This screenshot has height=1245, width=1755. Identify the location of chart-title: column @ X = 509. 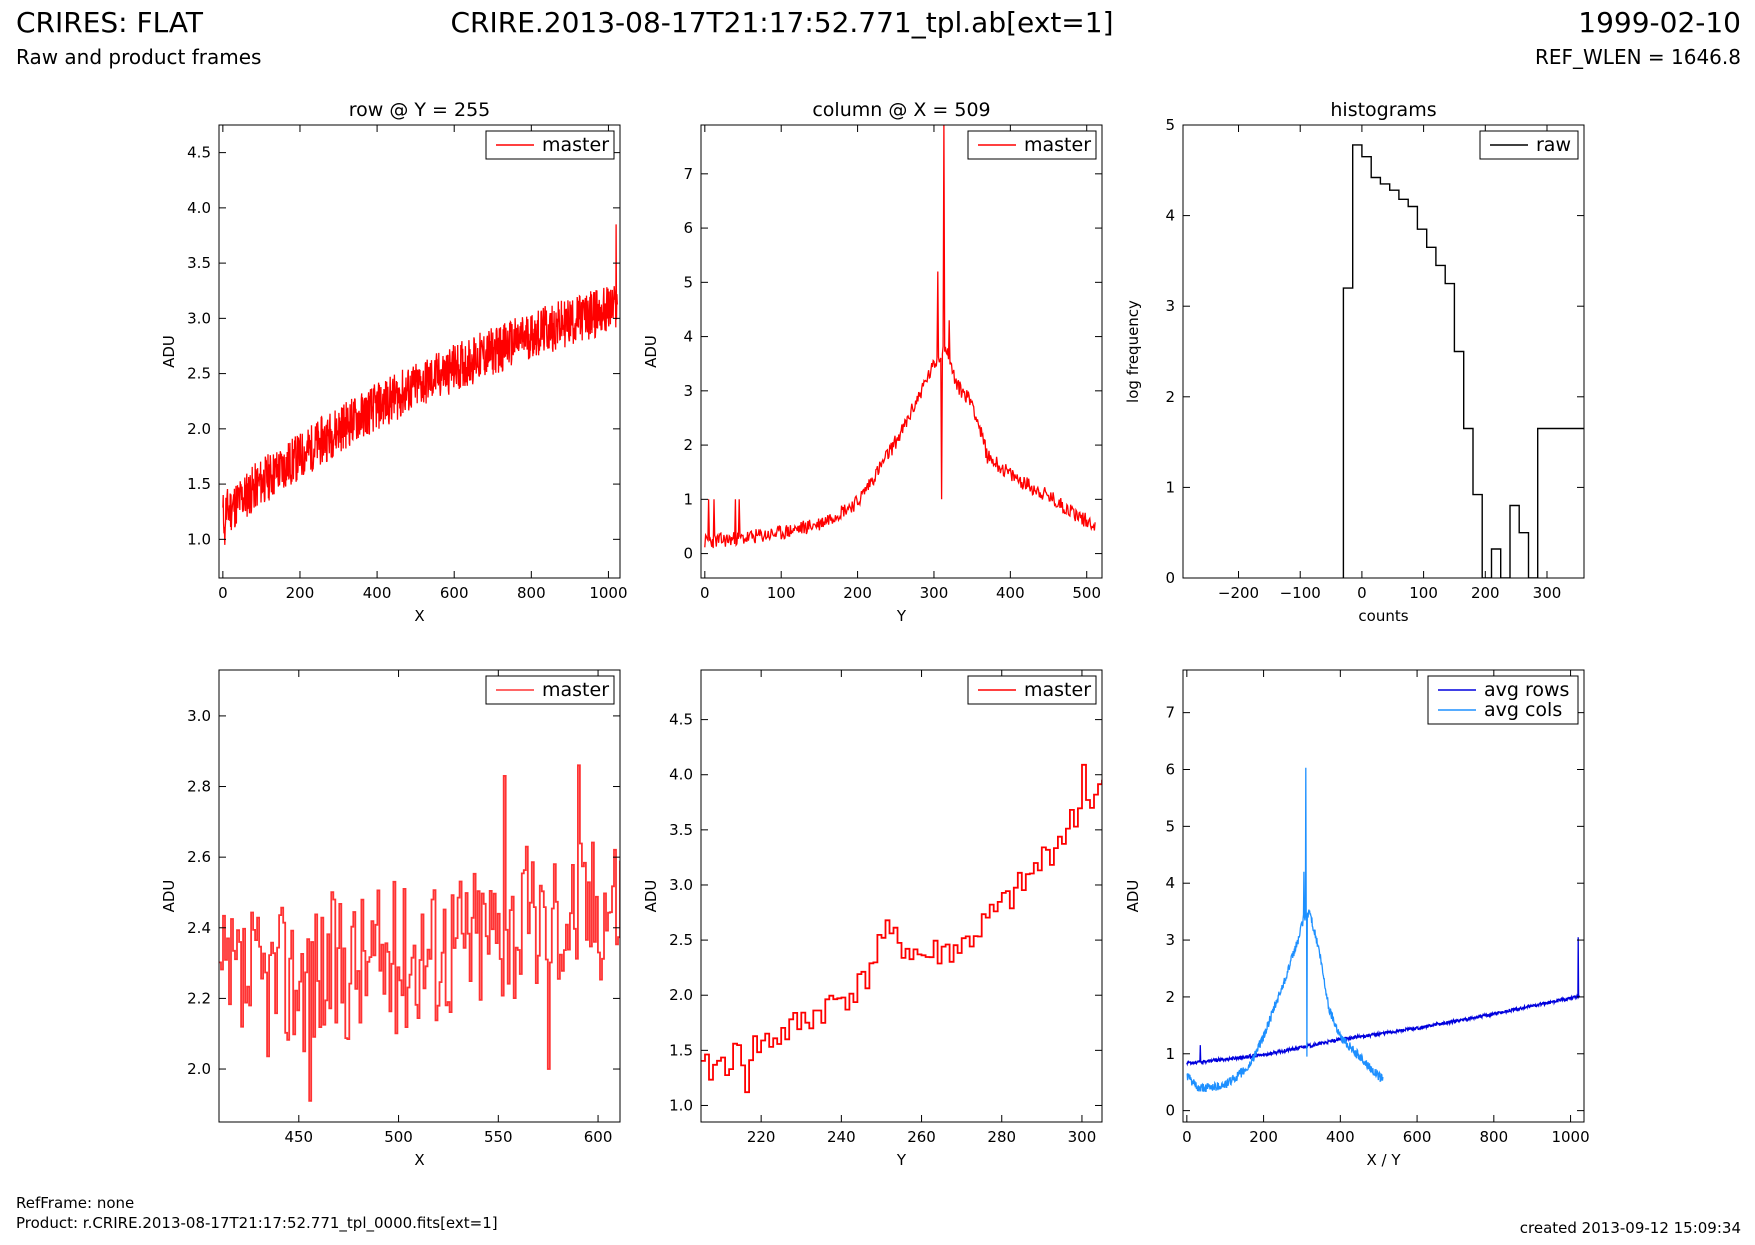
(901, 110).